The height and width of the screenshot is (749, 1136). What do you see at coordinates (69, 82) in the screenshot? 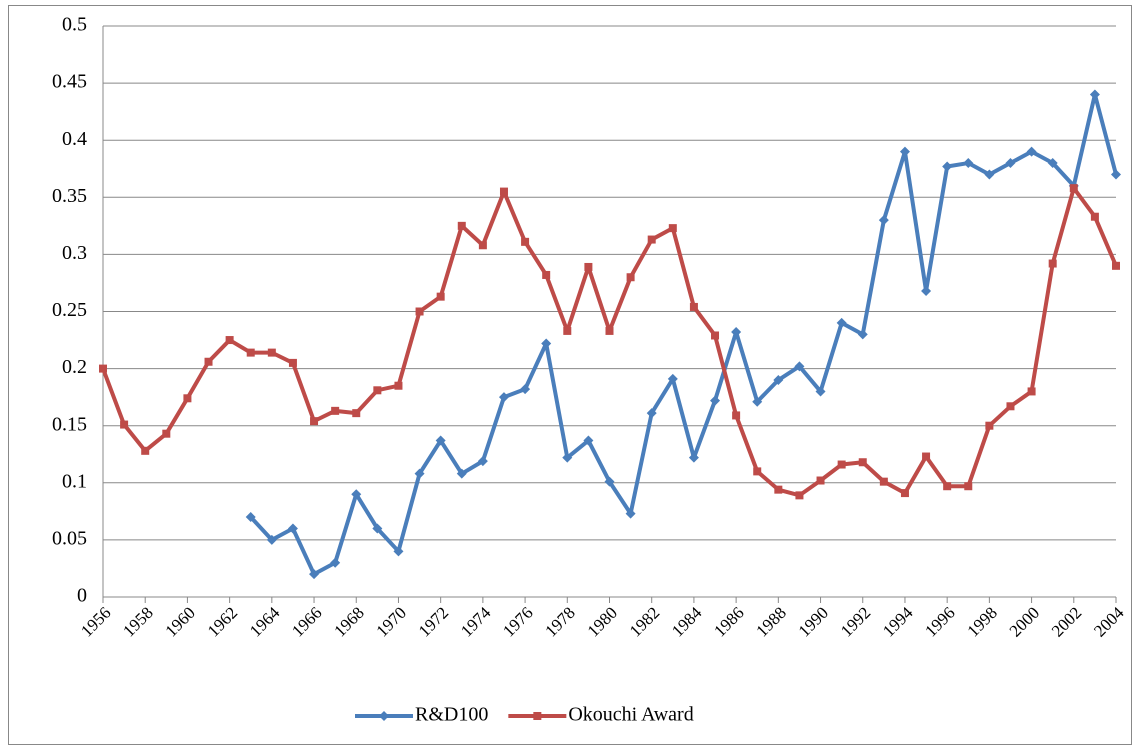
I see `y-tick-label: 0.45` at bounding box center [69, 82].